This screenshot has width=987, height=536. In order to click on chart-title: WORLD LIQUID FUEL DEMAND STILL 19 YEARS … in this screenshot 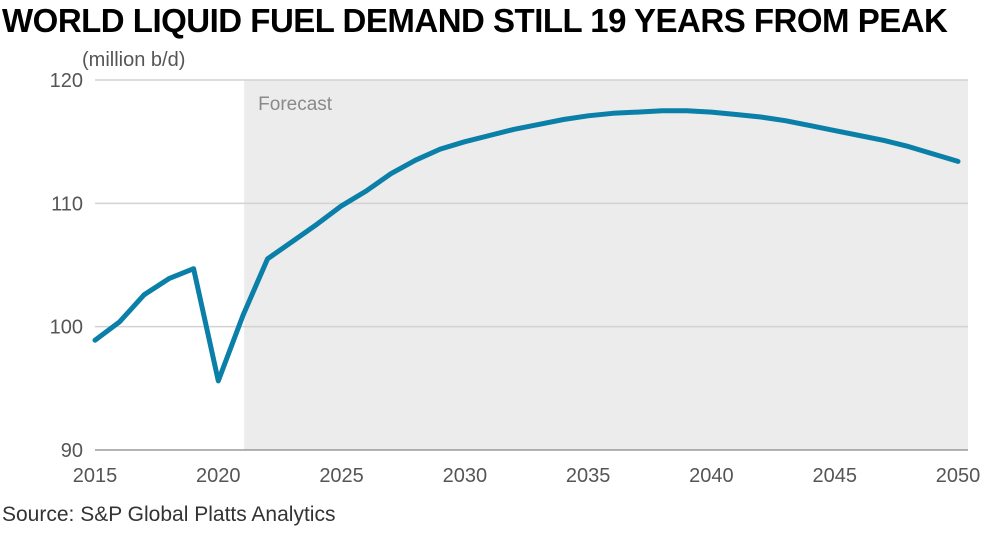, I will do `click(475, 20)`.